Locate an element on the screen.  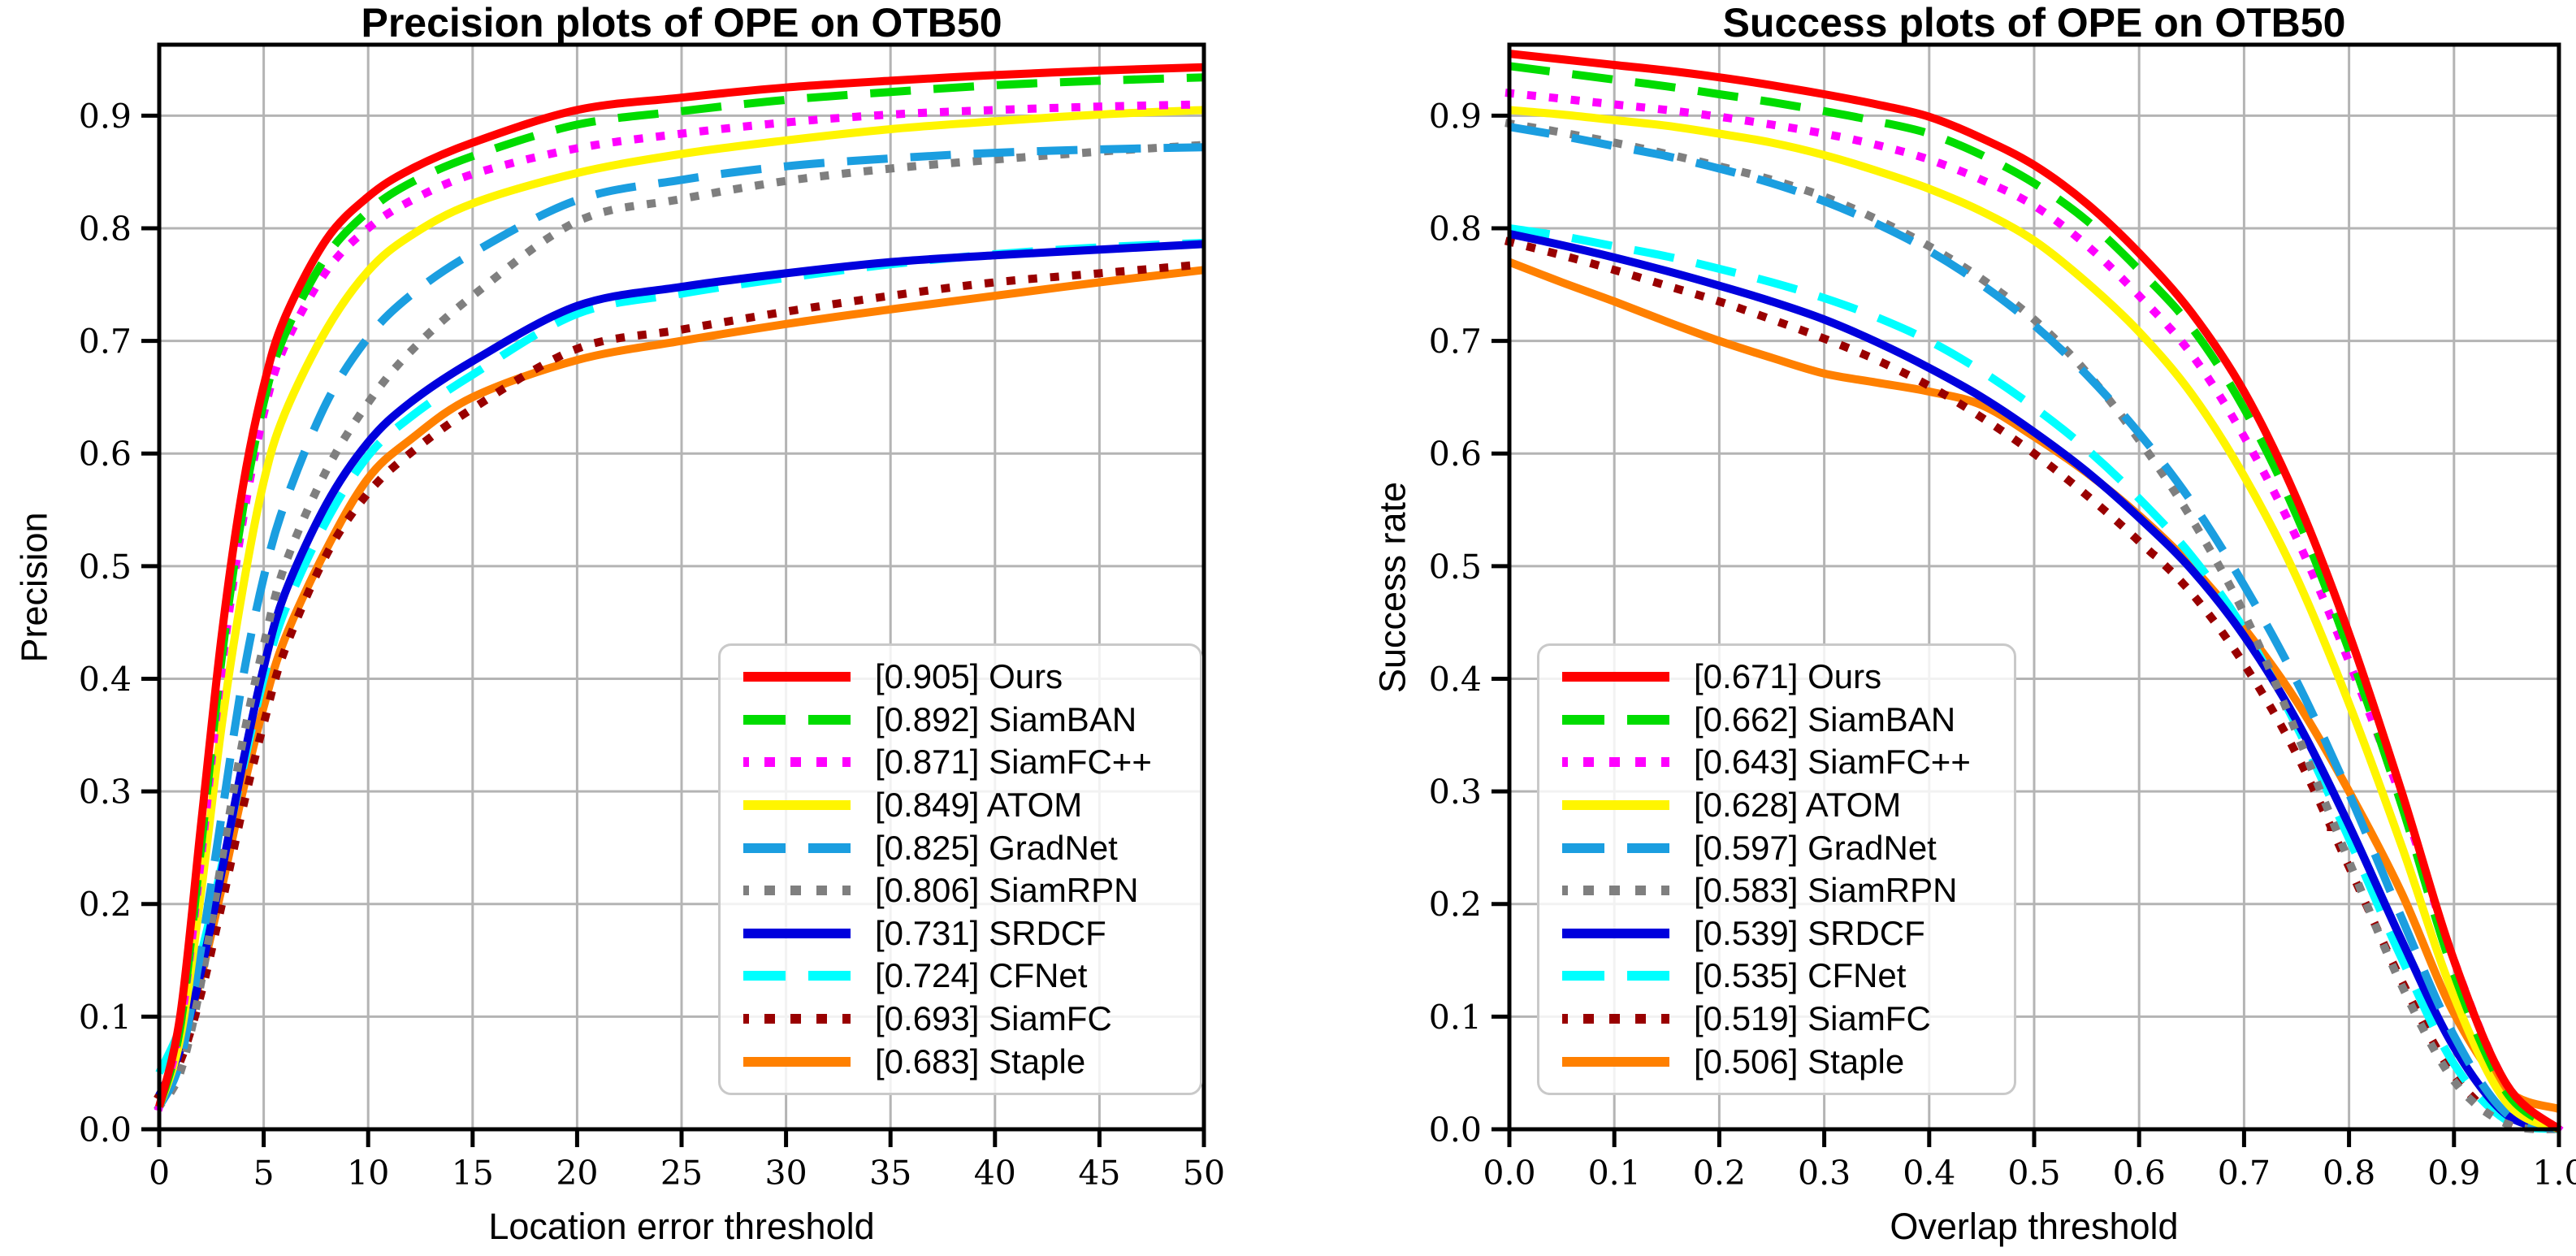
legend-label: [0.806] SiamRPN is located at coordinates (1007, 891).